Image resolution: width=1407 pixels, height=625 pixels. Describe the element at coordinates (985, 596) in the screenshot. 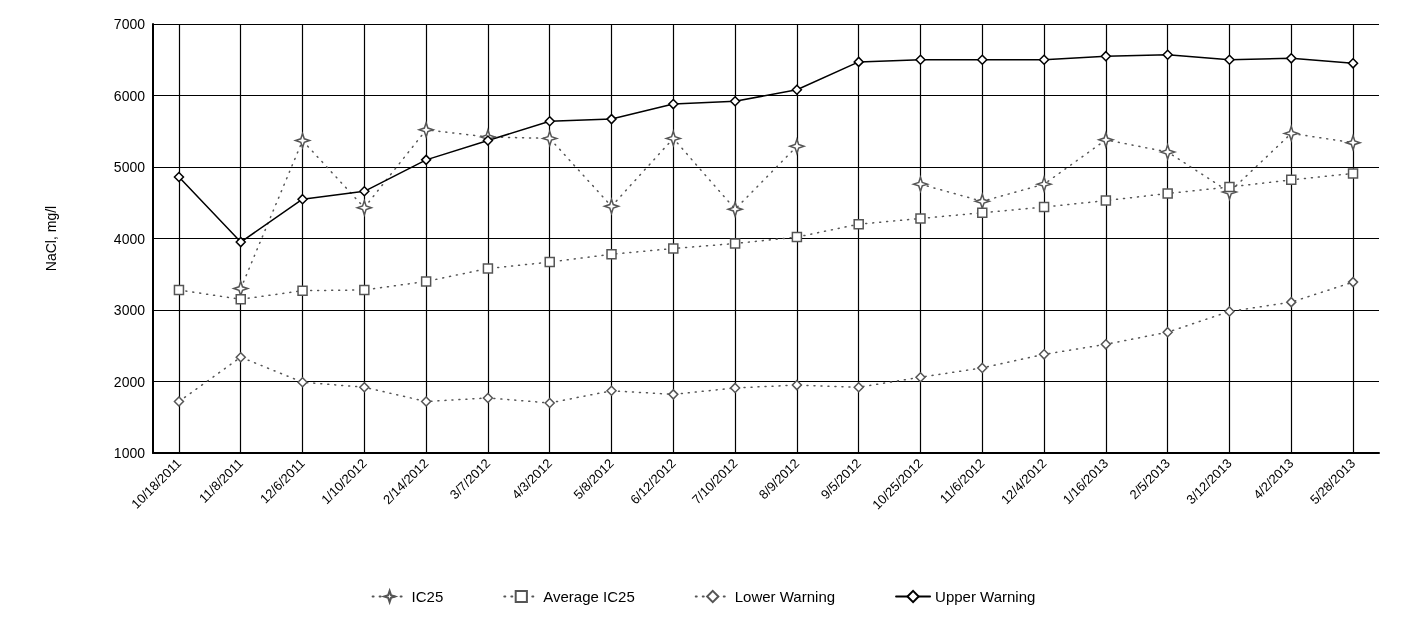

I see `legend-label: Upper Warning` at that location.